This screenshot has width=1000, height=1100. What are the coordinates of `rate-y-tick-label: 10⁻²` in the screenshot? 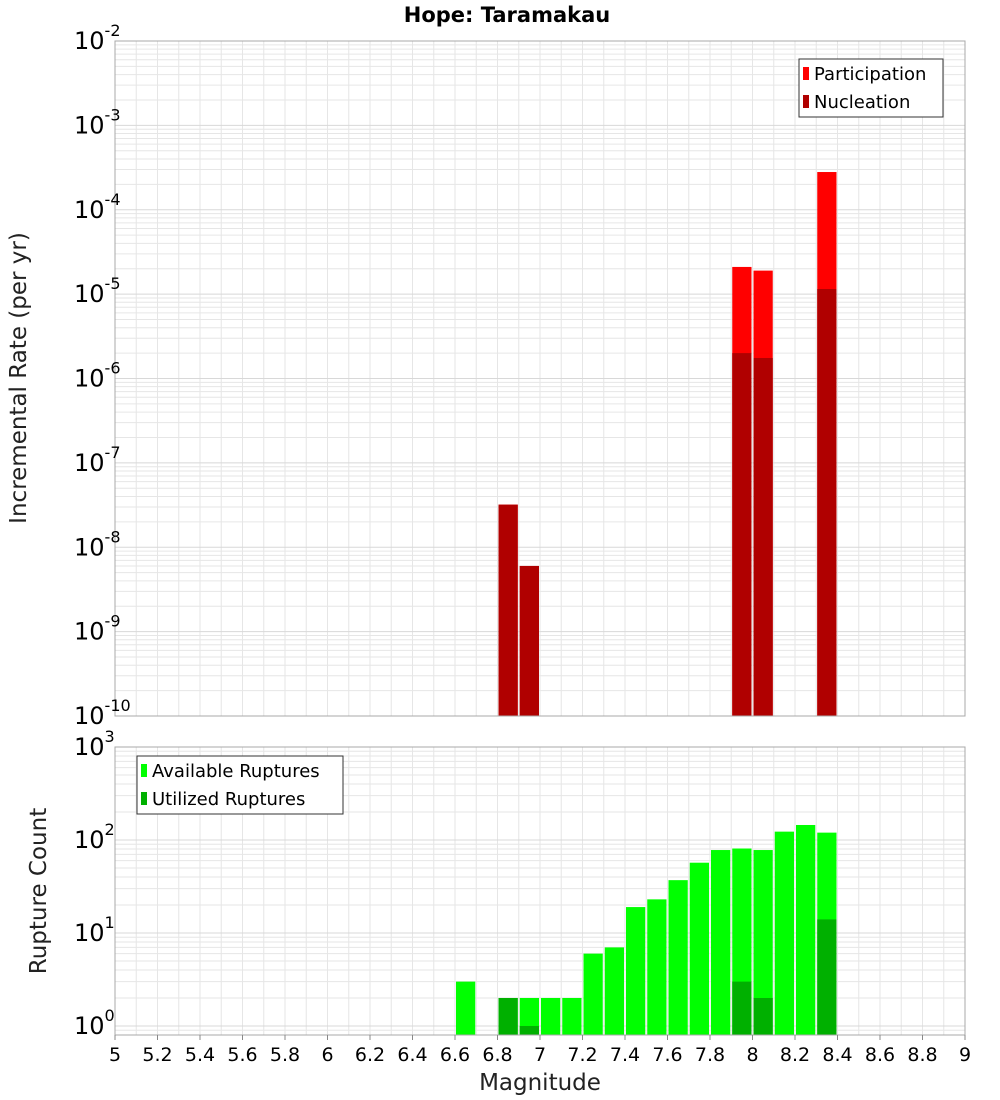 It's located at (97, 38).